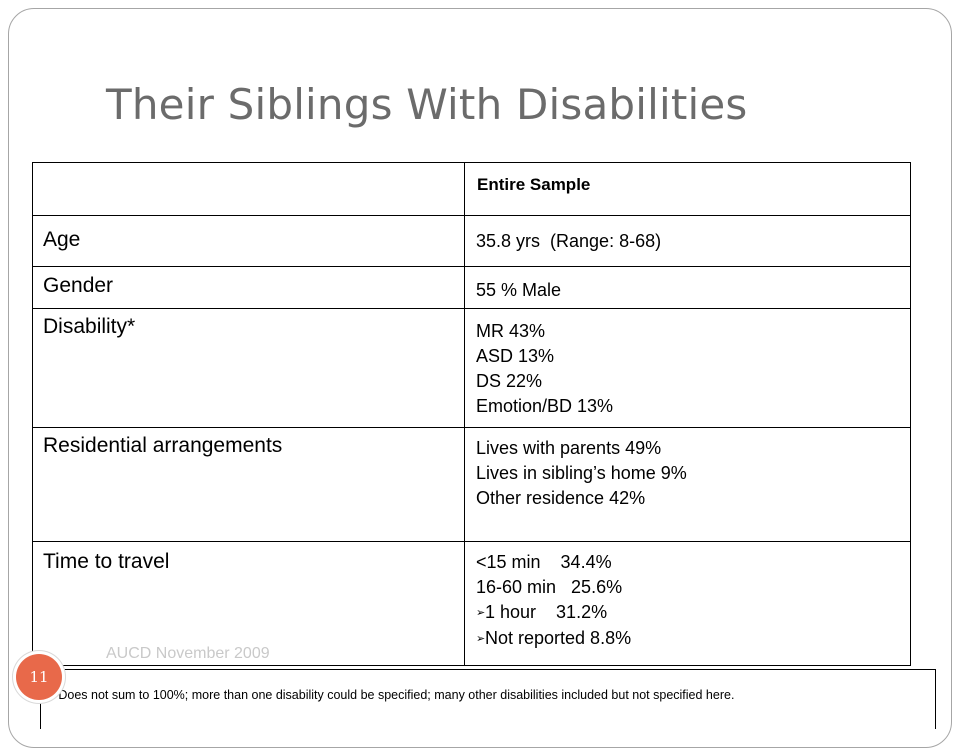 This screenshot has height=748, width=960. What do you see at coordinates (561, 498) in the screenshot?
I see `row-value: Other residence 42%` at bounding box center [561, 498].